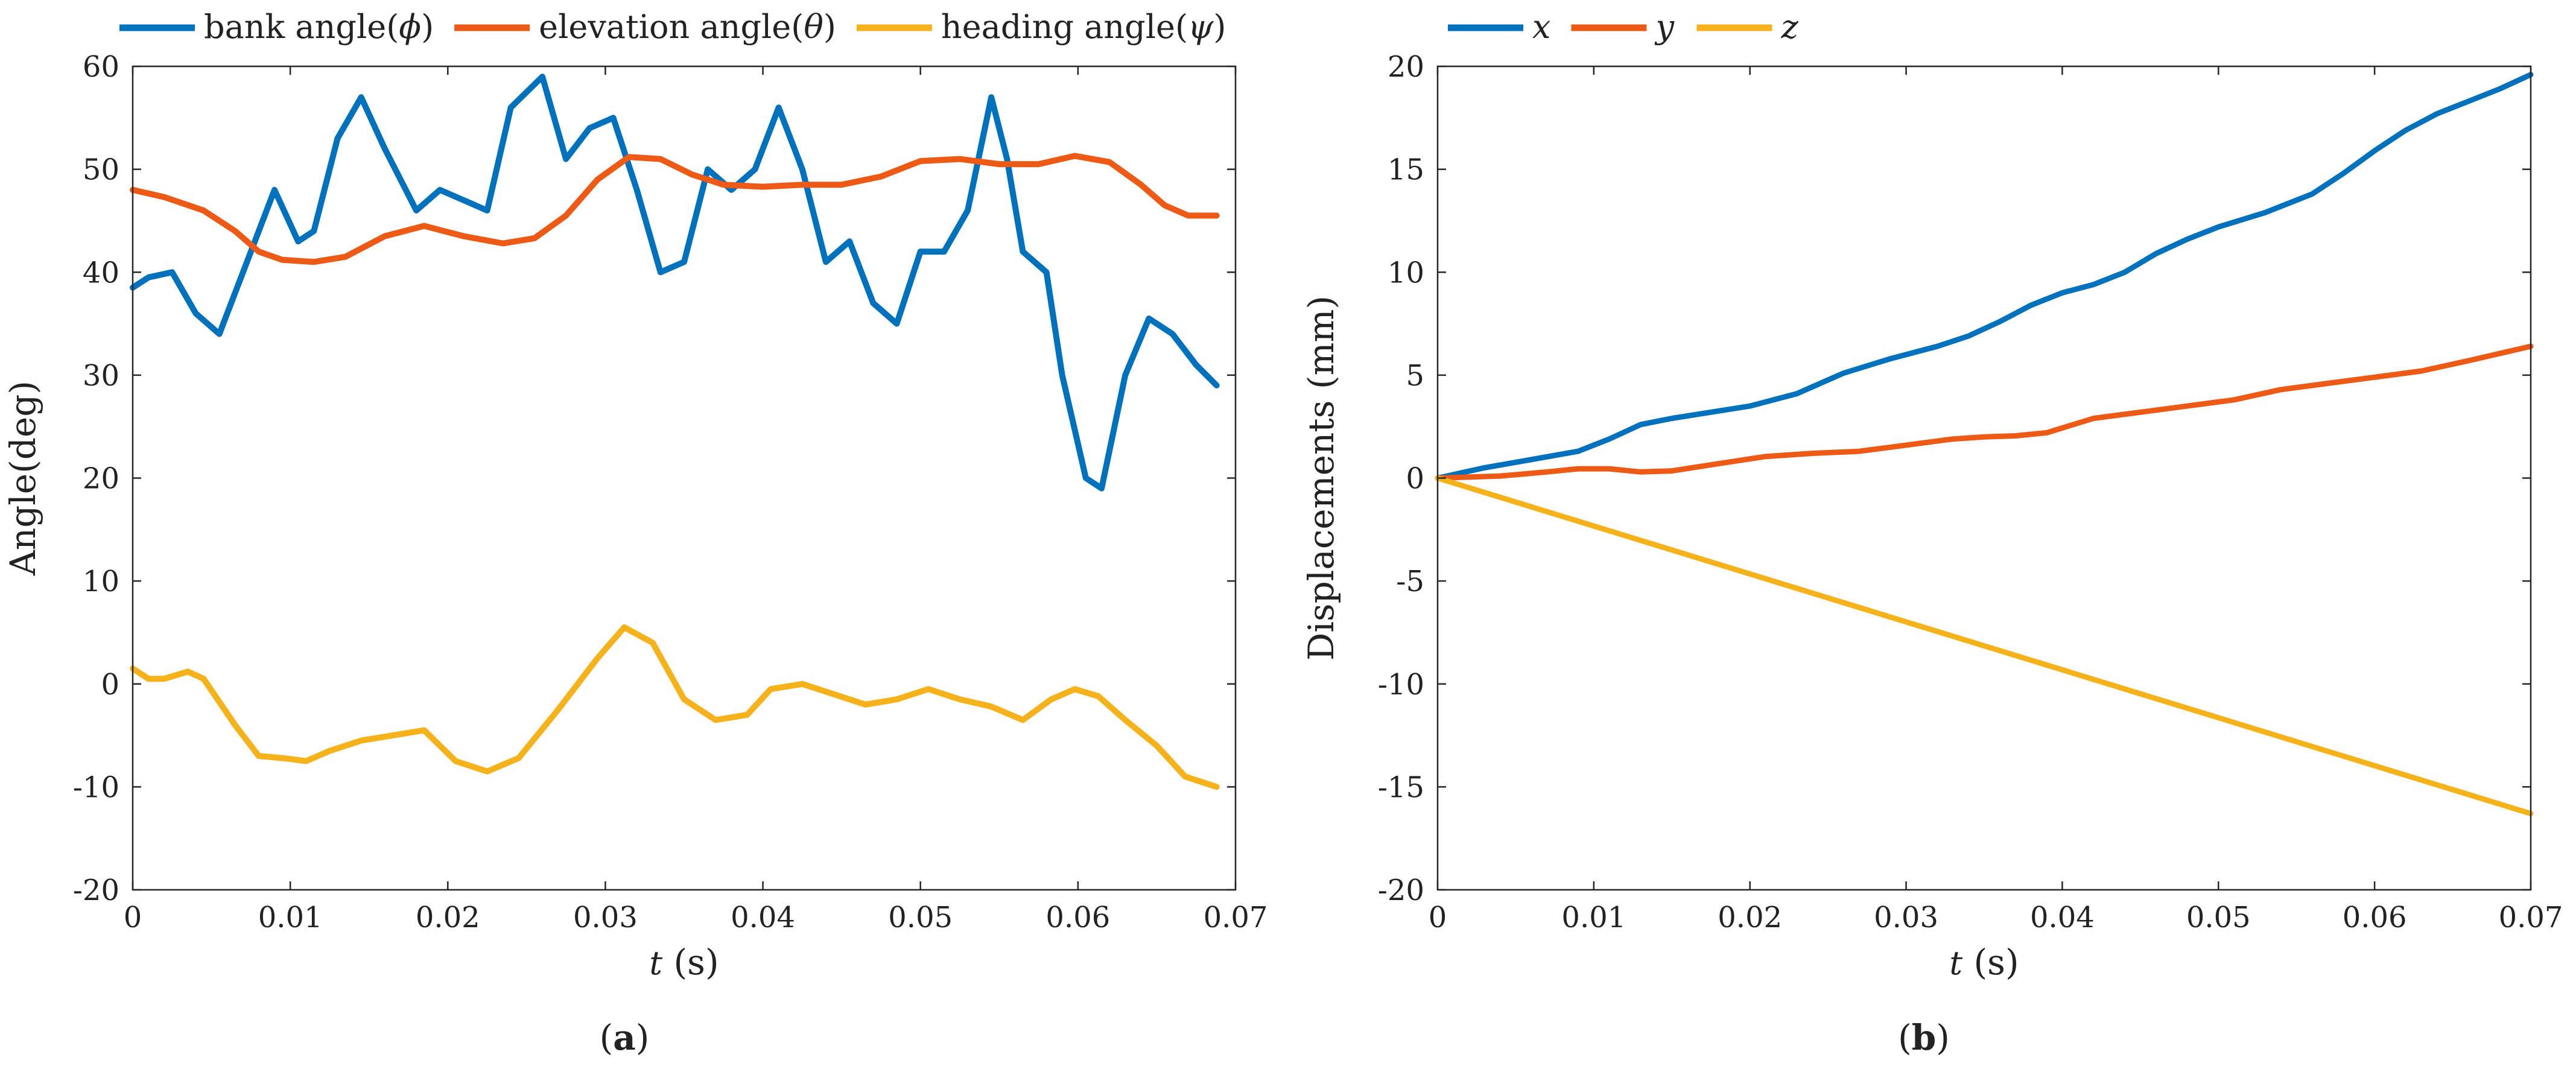  I want to click on legend-label-symbol: x, so click(1541, 27).